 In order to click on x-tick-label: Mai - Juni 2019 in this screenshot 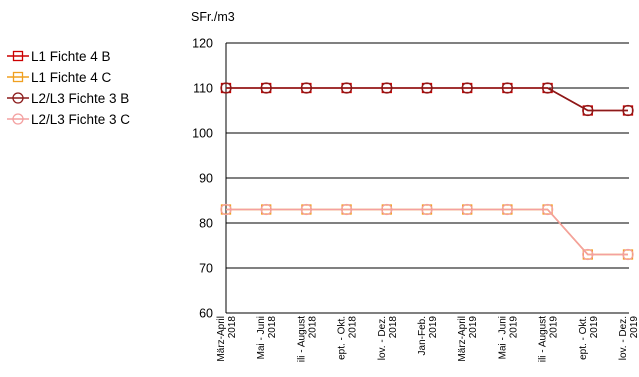, I will do `click(508, 338)`.